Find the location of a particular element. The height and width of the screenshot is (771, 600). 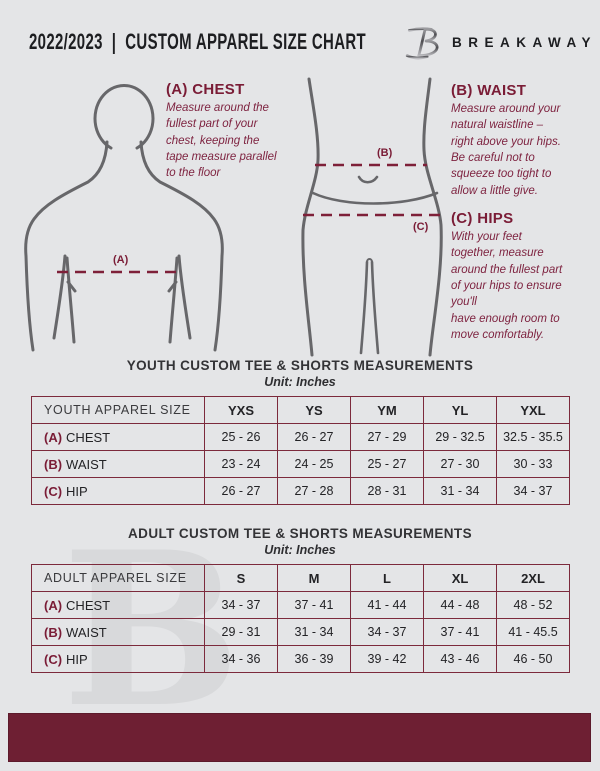

table-header-row: ADULT APPAREL SIZE S M L XL 2XL is located at coordinates (300, 578).